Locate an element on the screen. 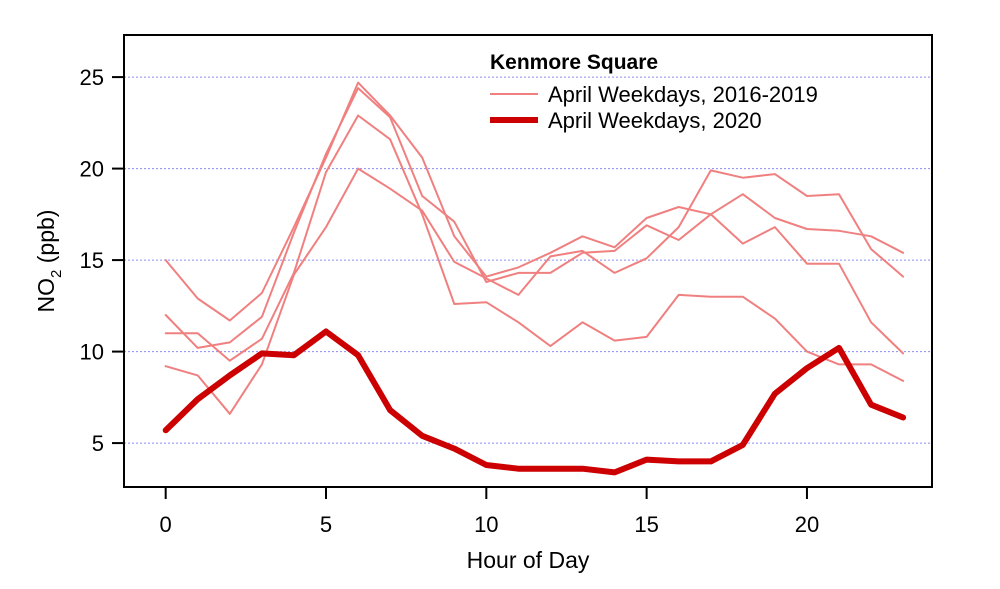 Image resolution: width=1000 pixels, height=589 pixels. y-axis-title: NO2 (ppb) is located at coordinates (49, 261).